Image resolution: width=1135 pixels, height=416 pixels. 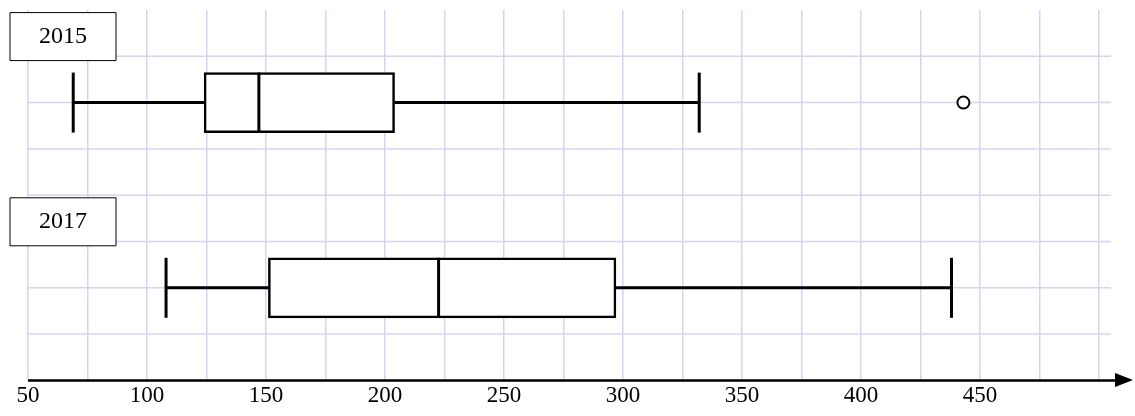 What do you see at coordinates (742, 395) in the screenshot?
I see `x-tick-label: 350` at bounding box center [742, 395].